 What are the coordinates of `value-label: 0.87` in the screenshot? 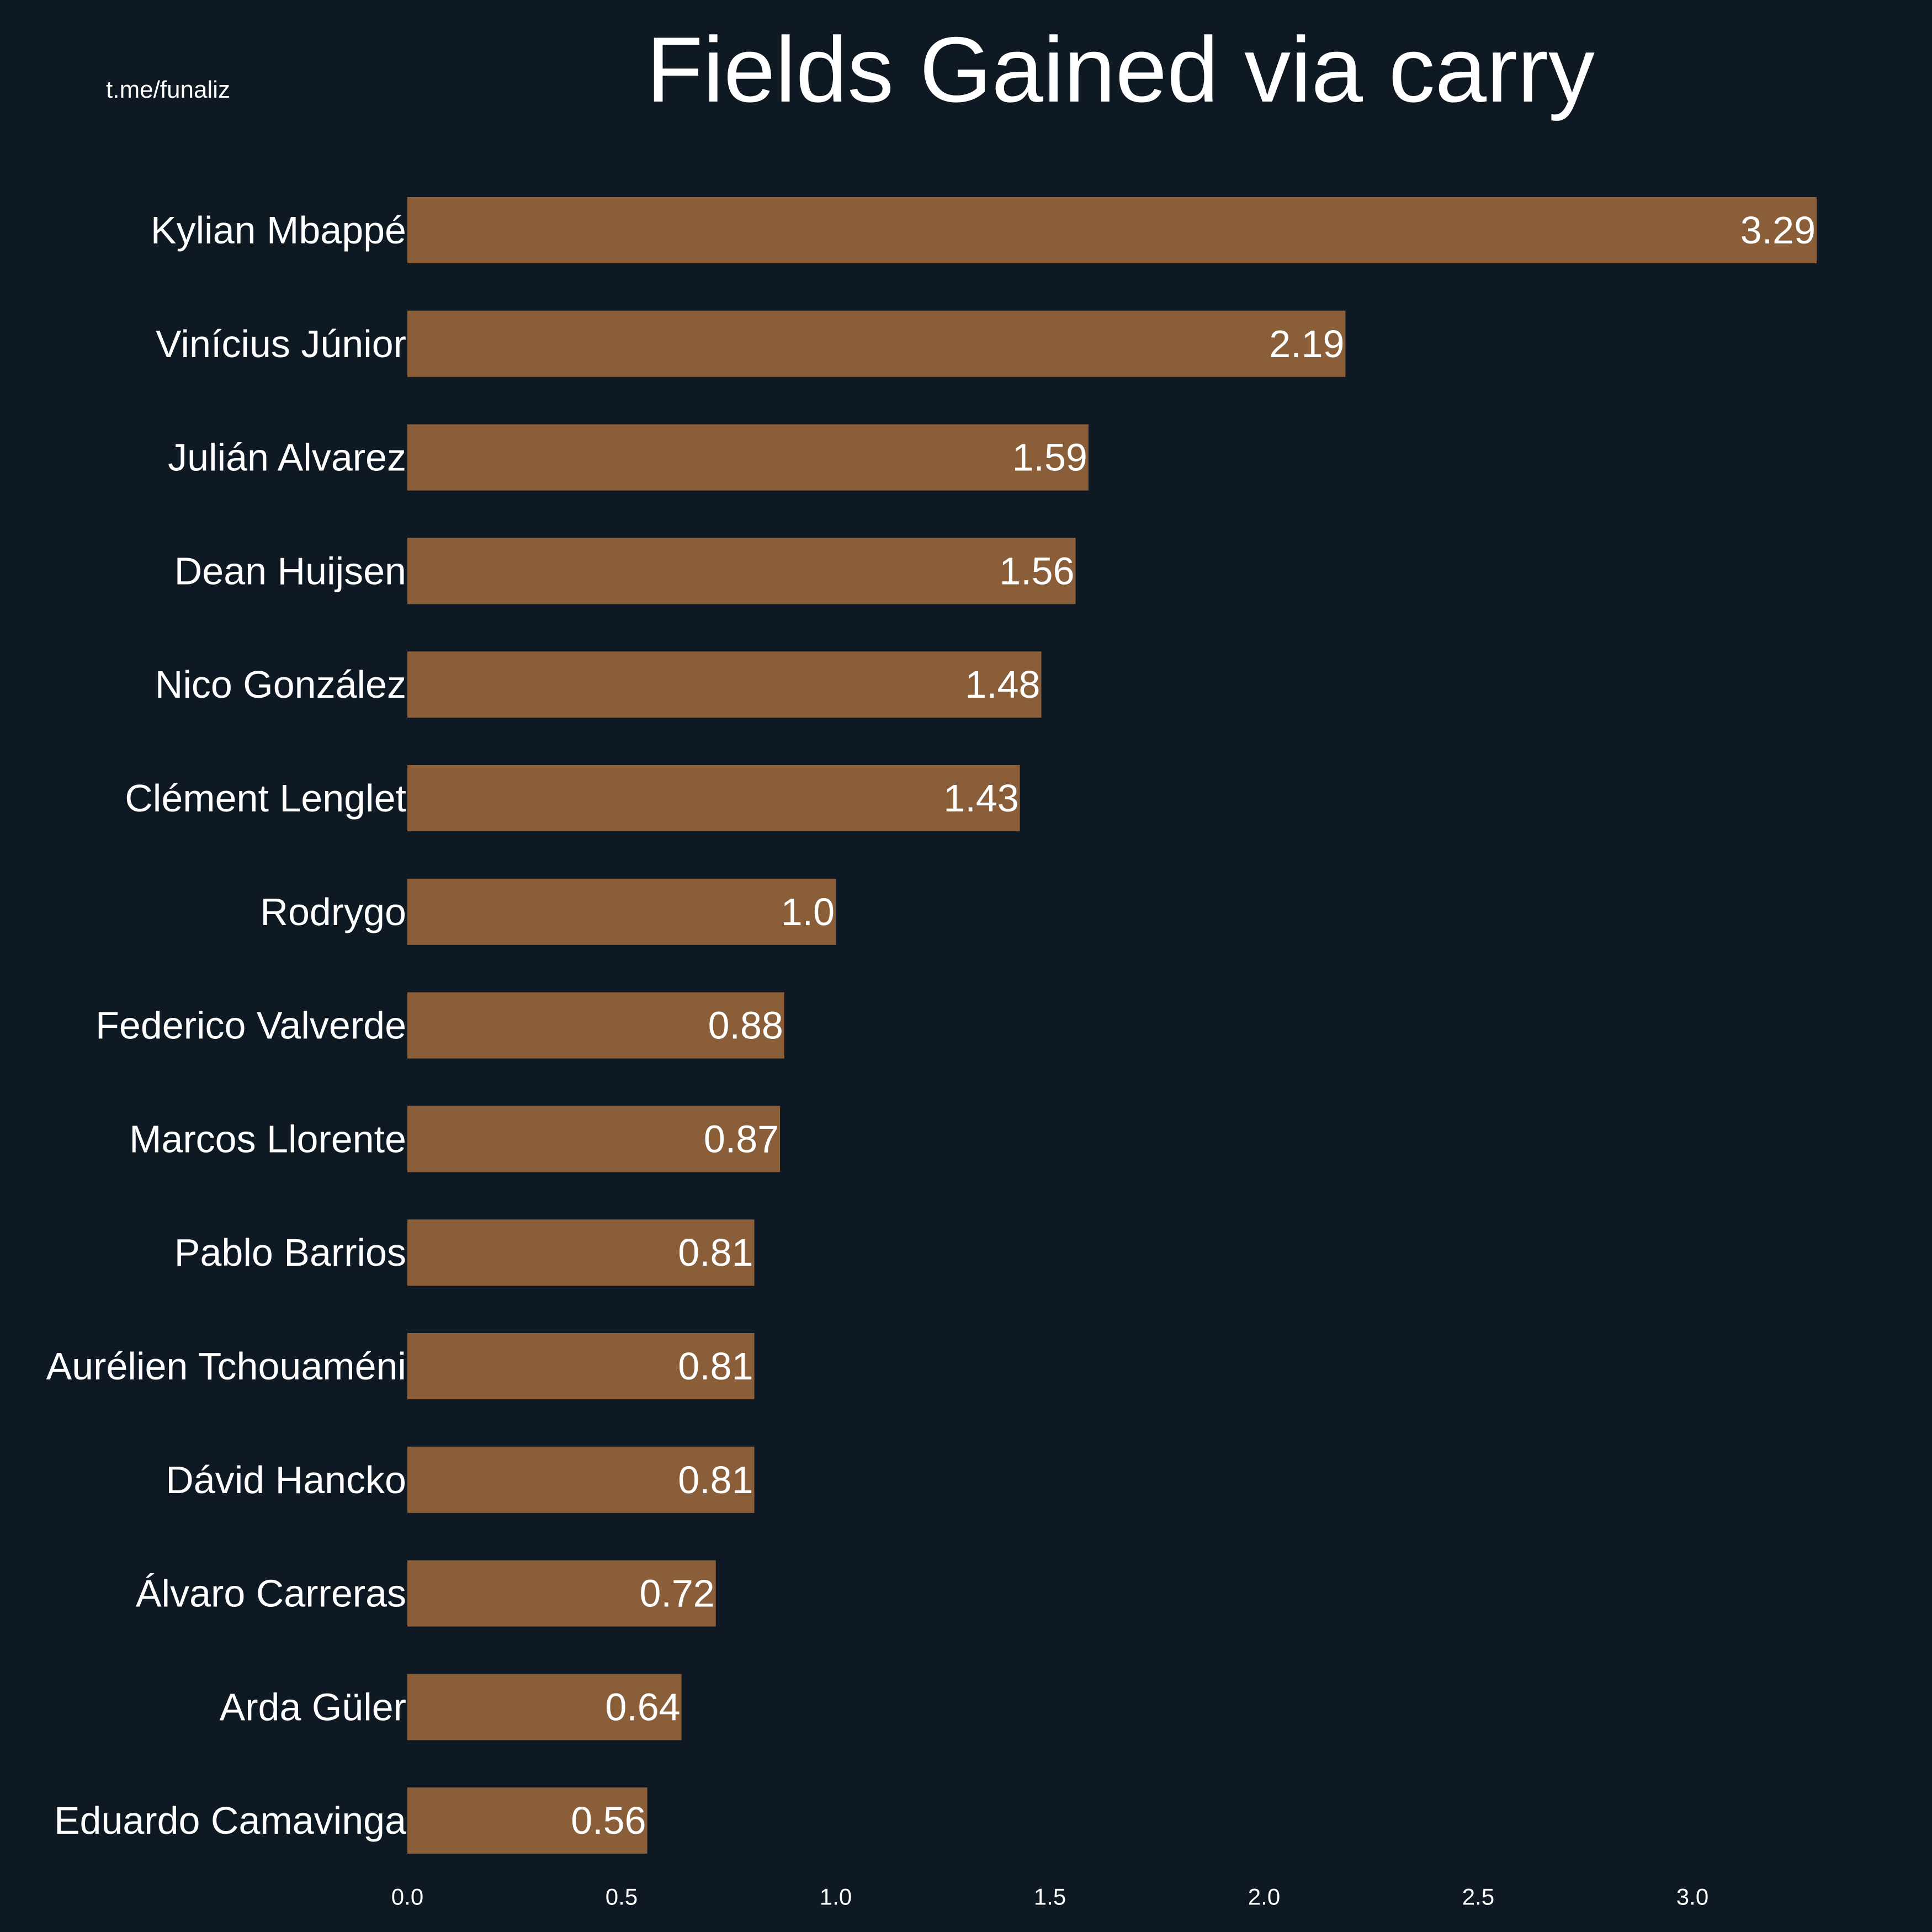 It's located at (742, 1138).